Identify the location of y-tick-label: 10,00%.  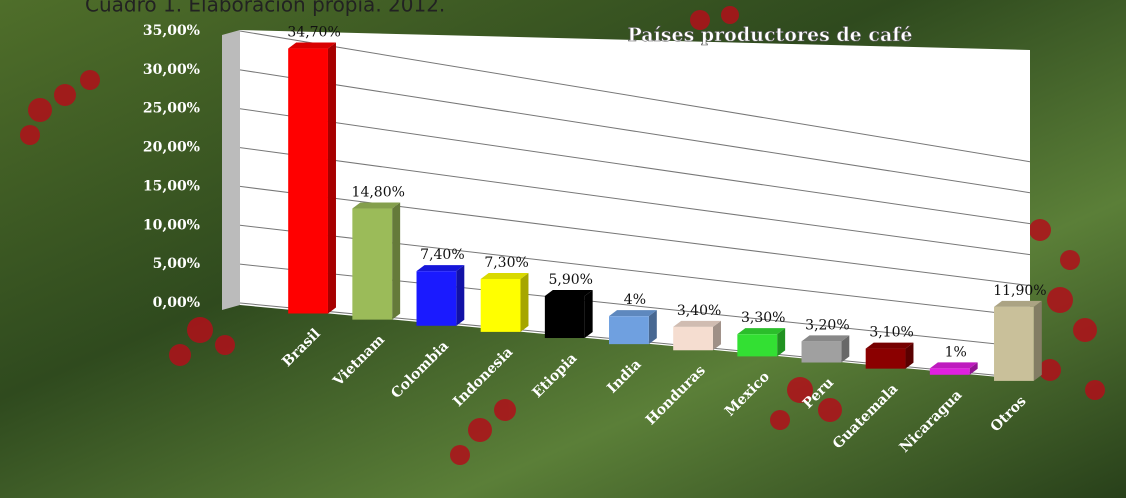
(171, 225).